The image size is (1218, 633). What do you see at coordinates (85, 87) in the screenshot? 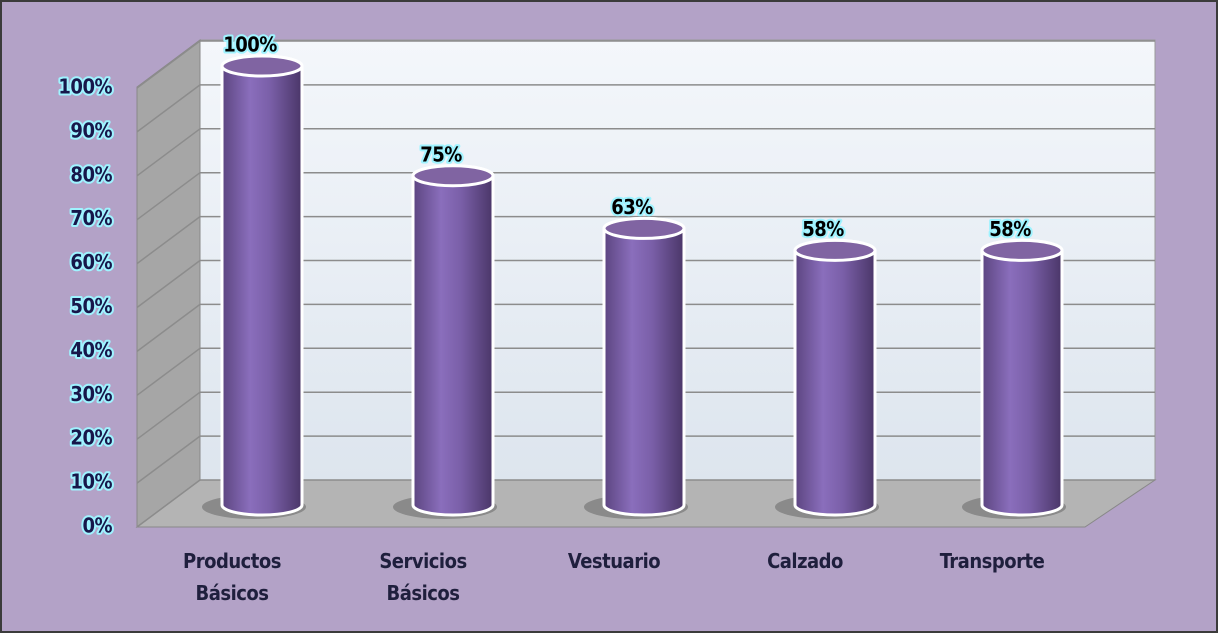
I see `y-tick-label: 100%` at bounding box center [85, 87].